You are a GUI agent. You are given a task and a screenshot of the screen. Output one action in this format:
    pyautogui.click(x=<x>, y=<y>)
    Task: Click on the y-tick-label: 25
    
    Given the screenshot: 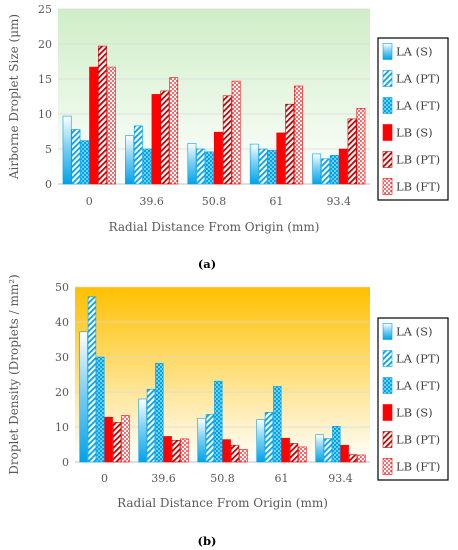 What is the action you would take?
    pyautogui.click(x=45, y=9)
    